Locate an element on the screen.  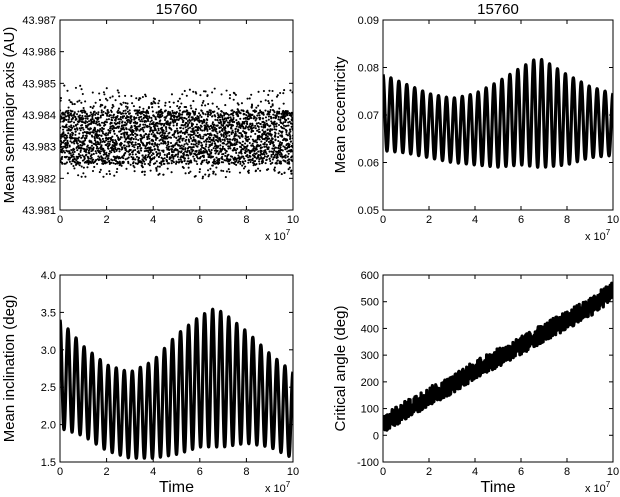
x-multiplier-label: x 107 is located at coordinates (278, 235).